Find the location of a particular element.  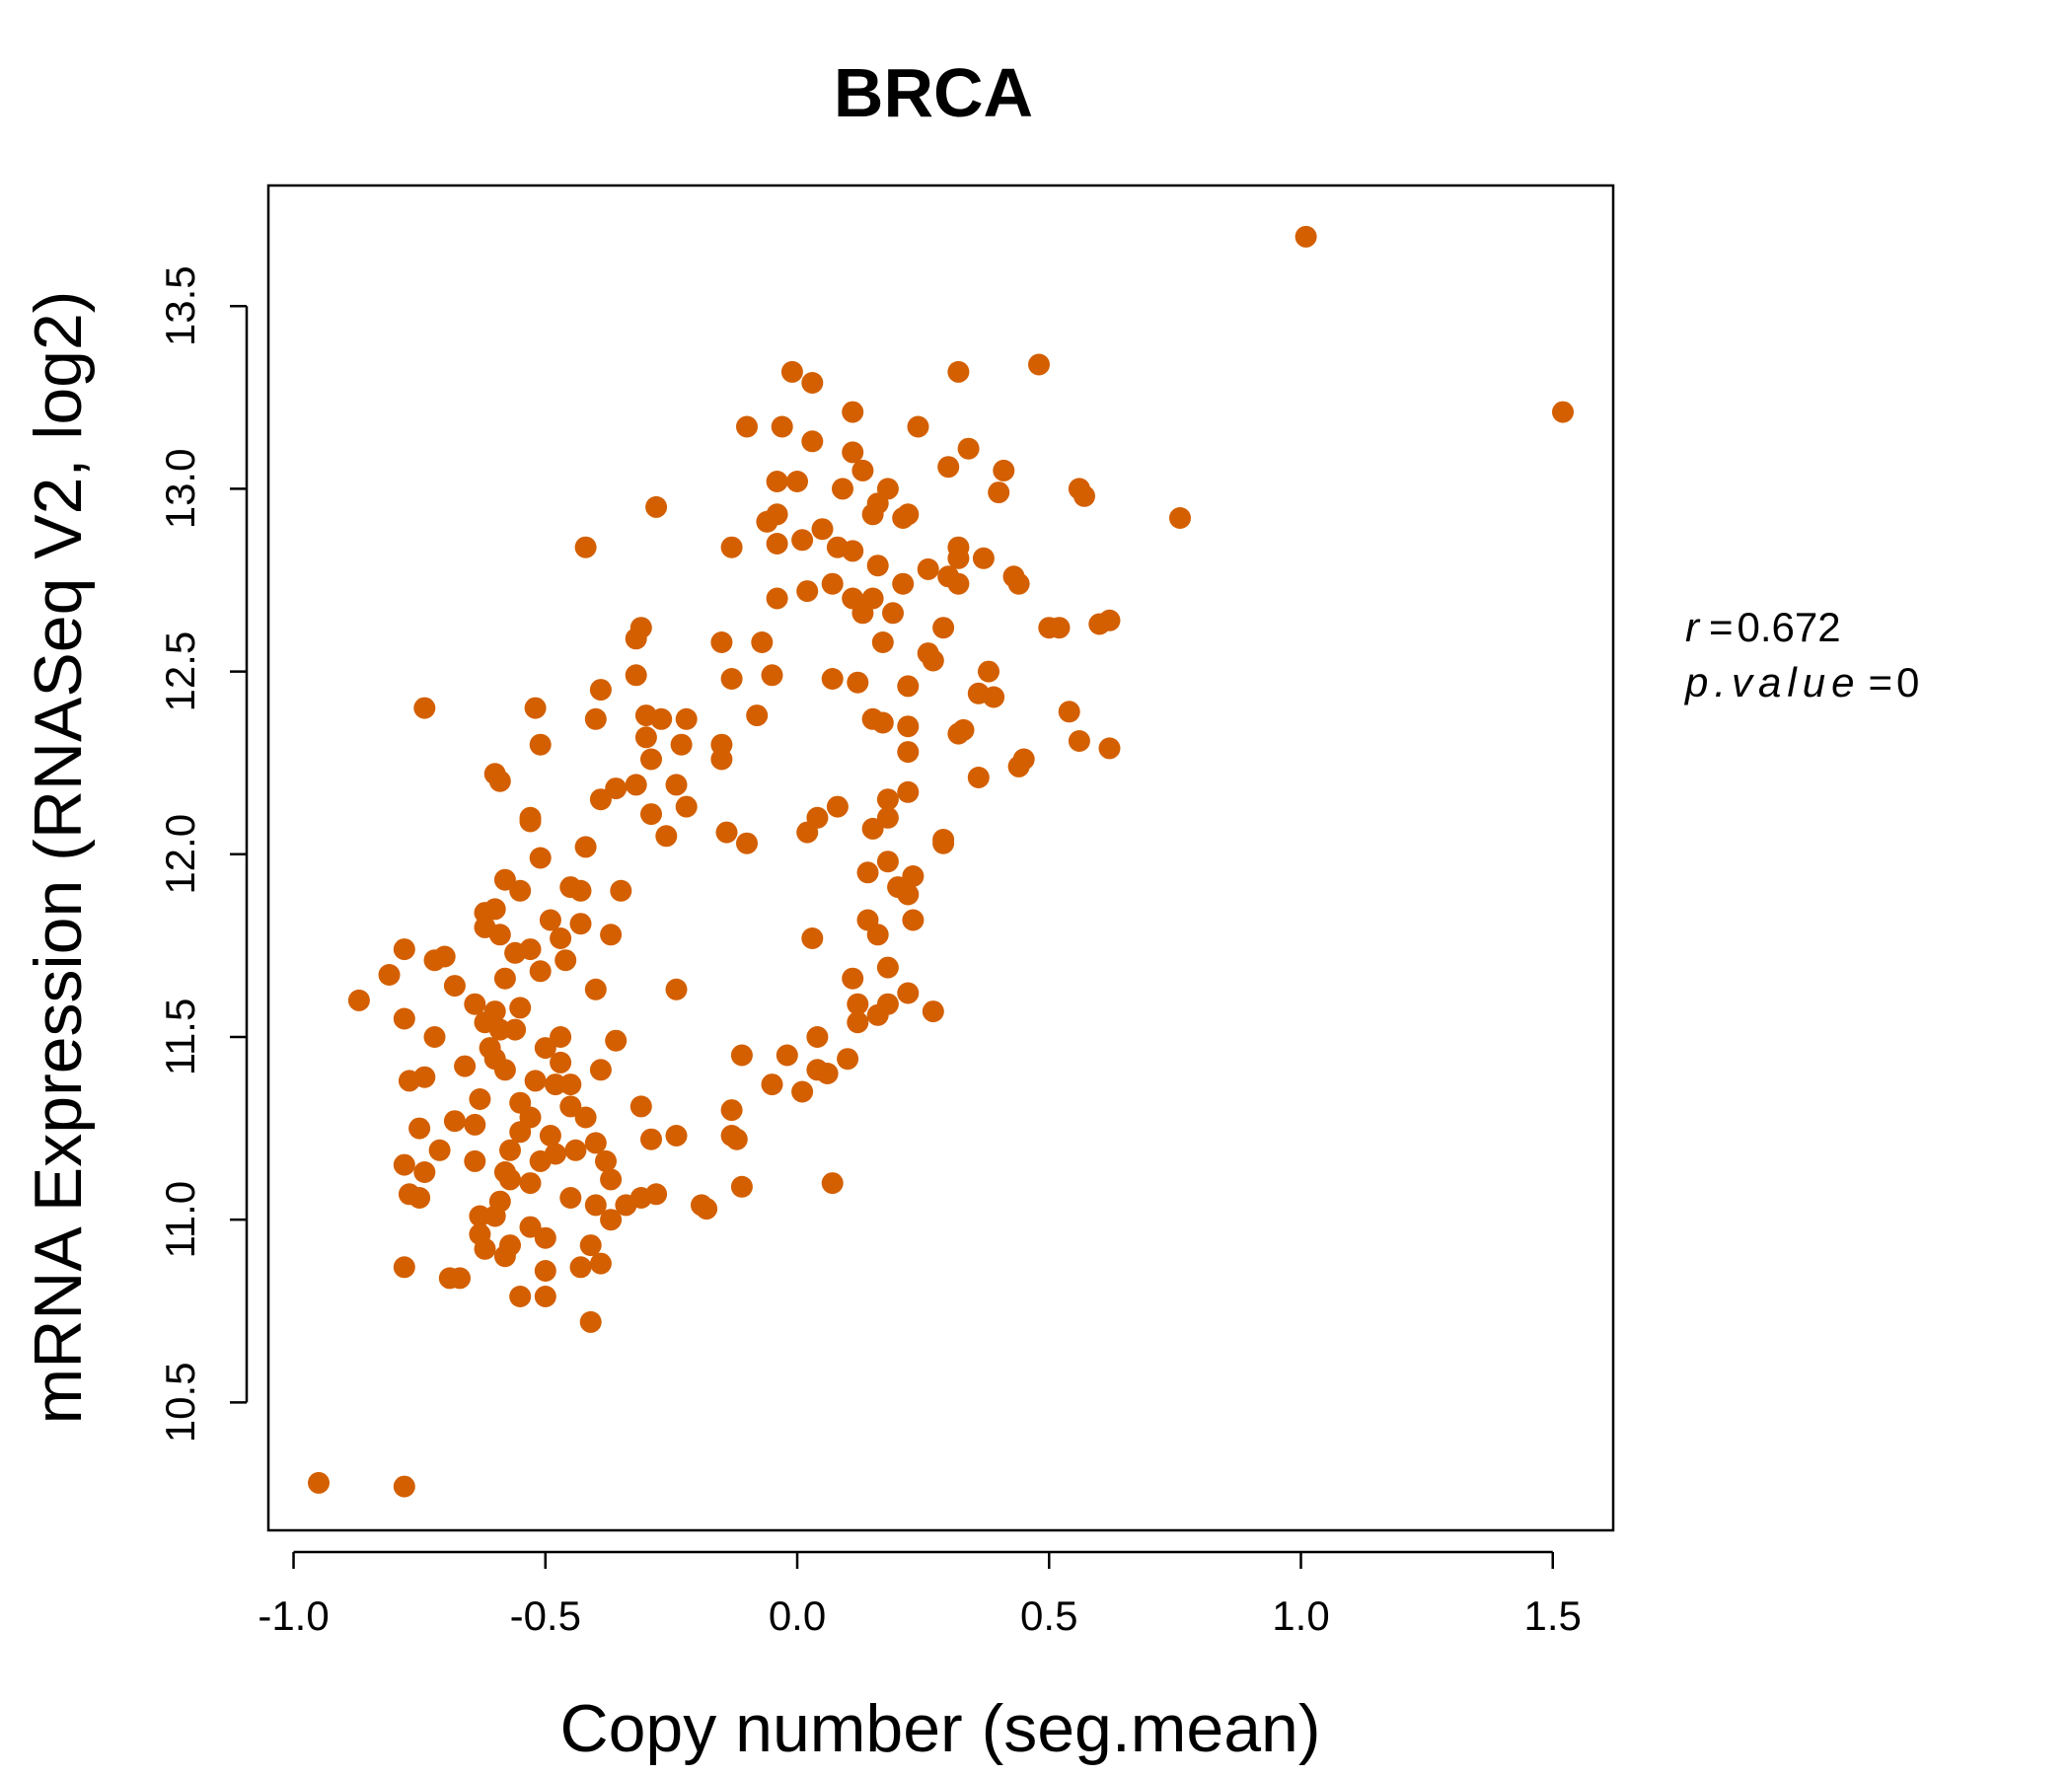

y-tick-label: 13.0 is located at coordinates (180, 490).